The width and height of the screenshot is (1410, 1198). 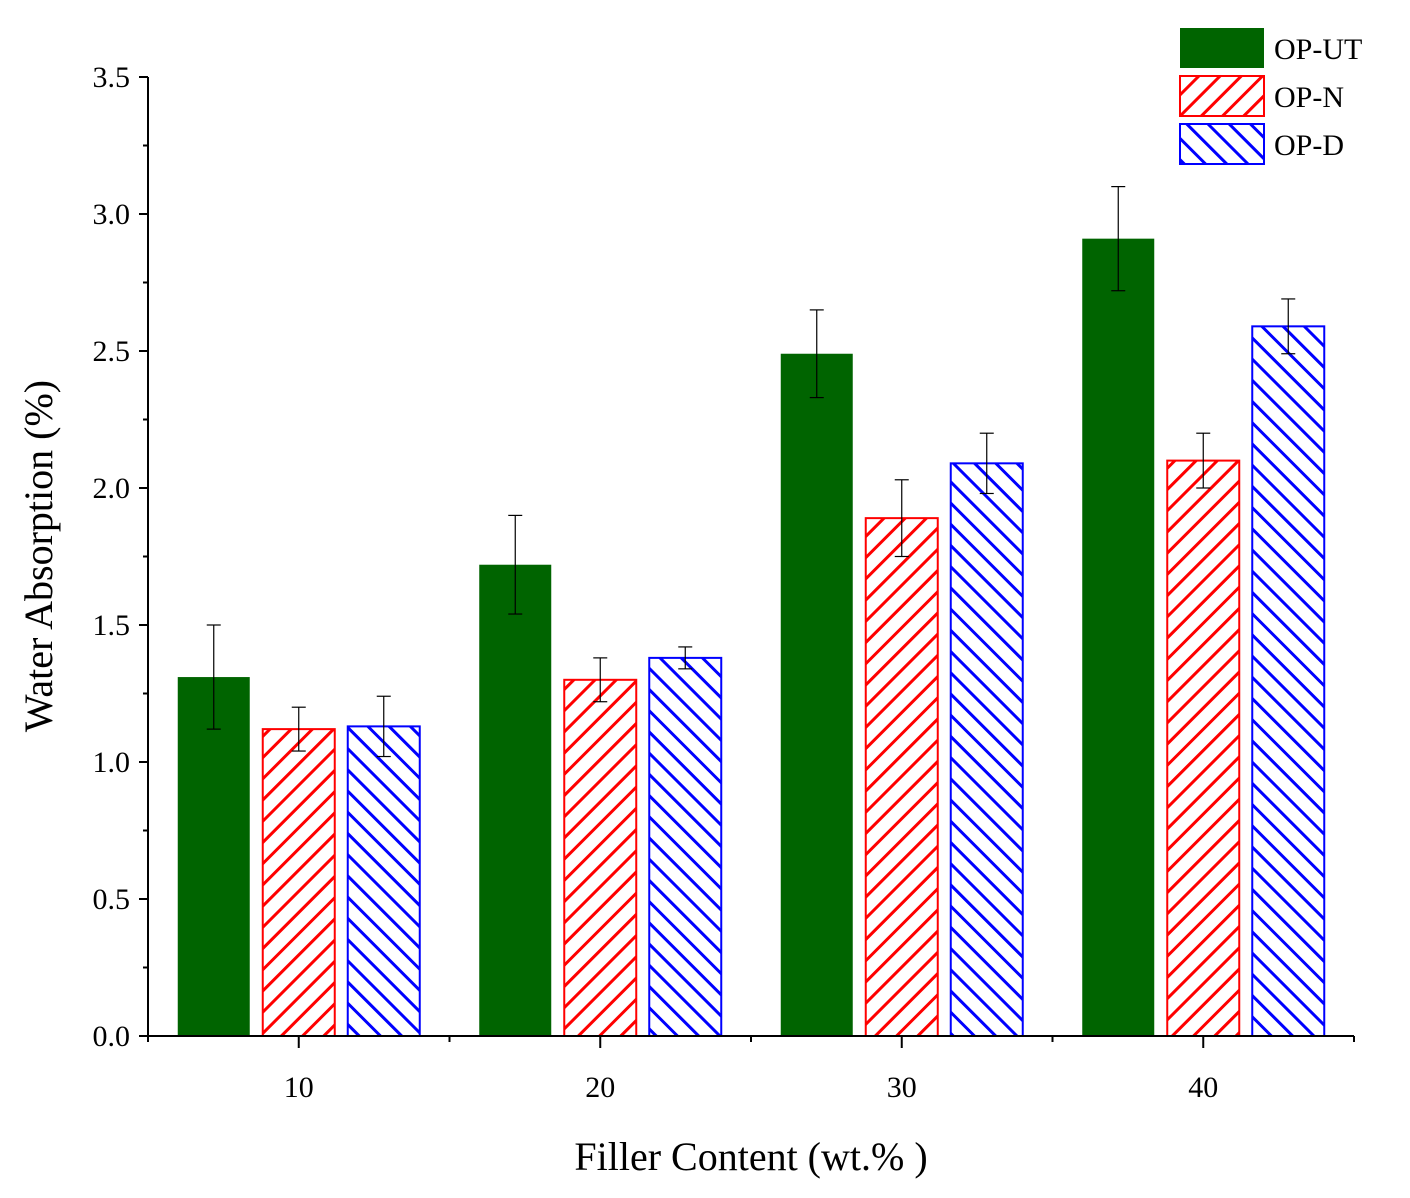 I want to click on x-tick-label: 30, so click(x=902, y=1087).